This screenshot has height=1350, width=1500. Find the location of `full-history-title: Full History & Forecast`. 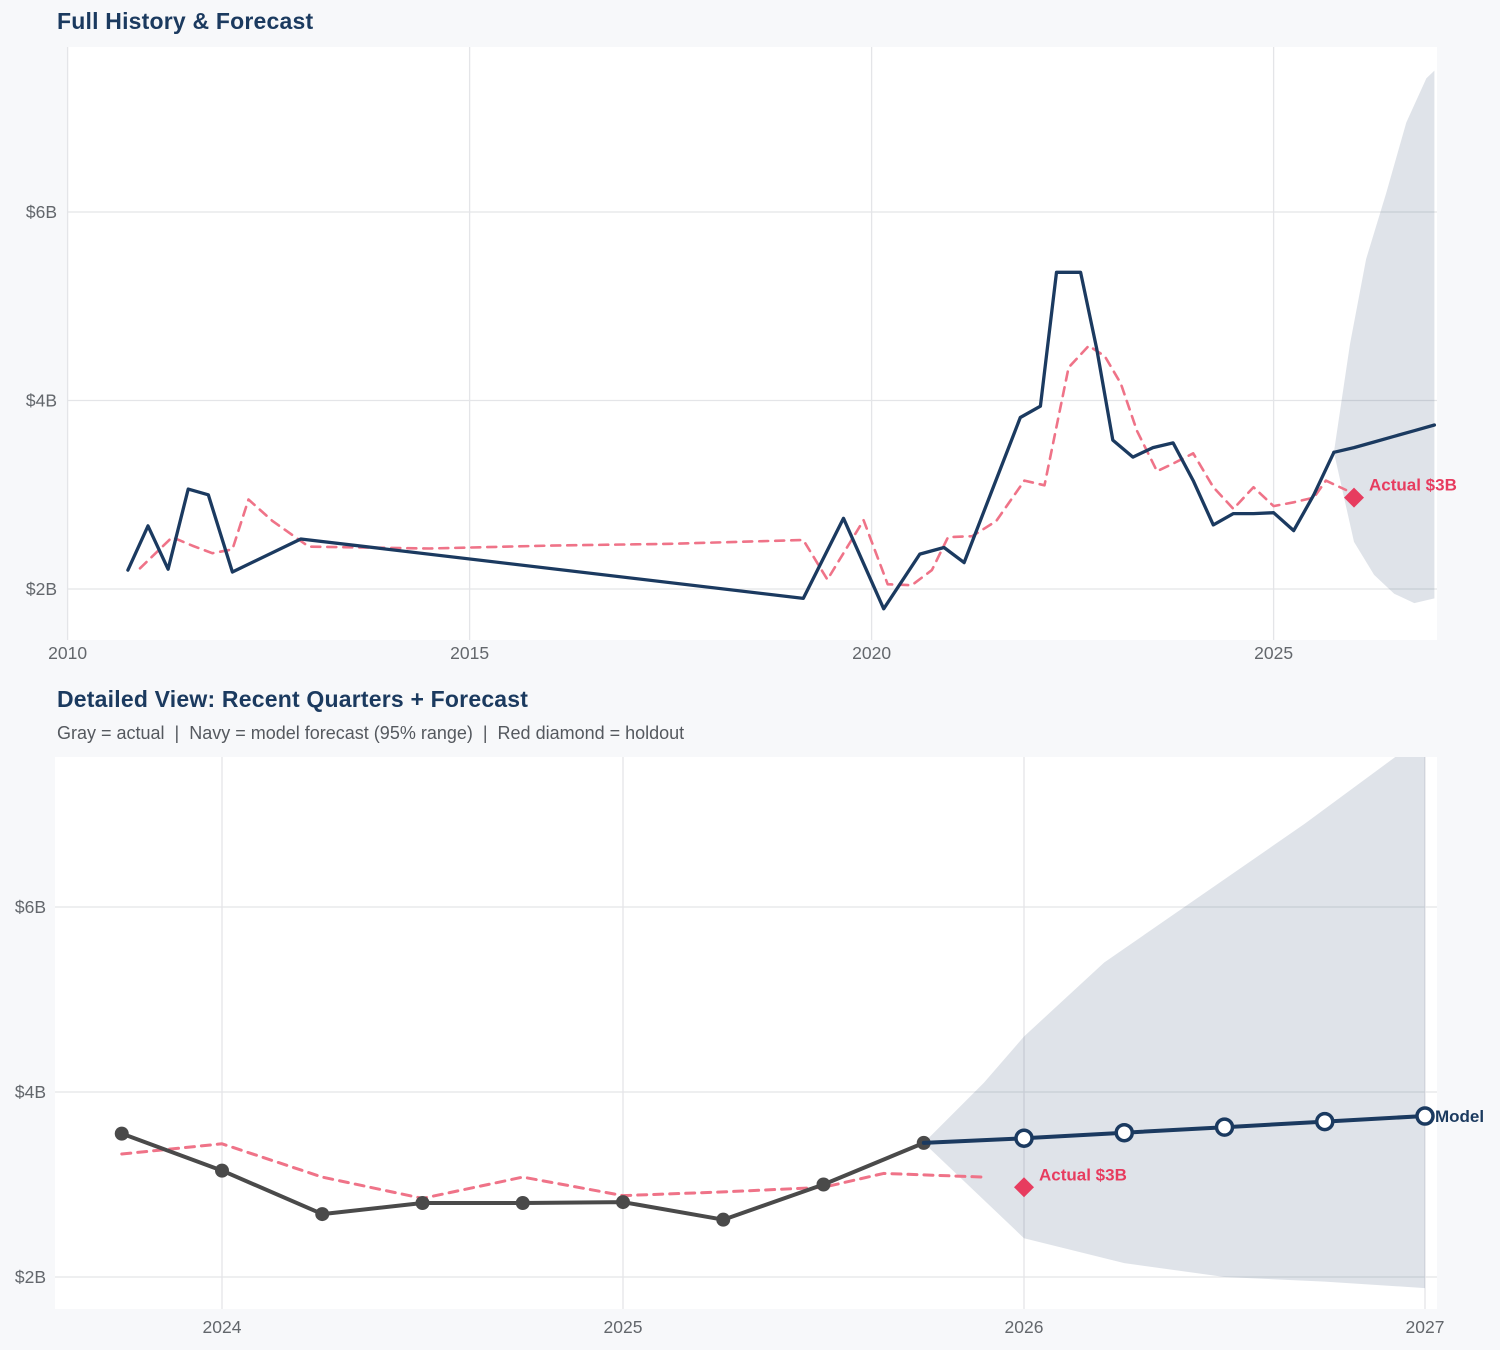

full-history-title: Full History & Forecast is located at coordinates (185, 21).